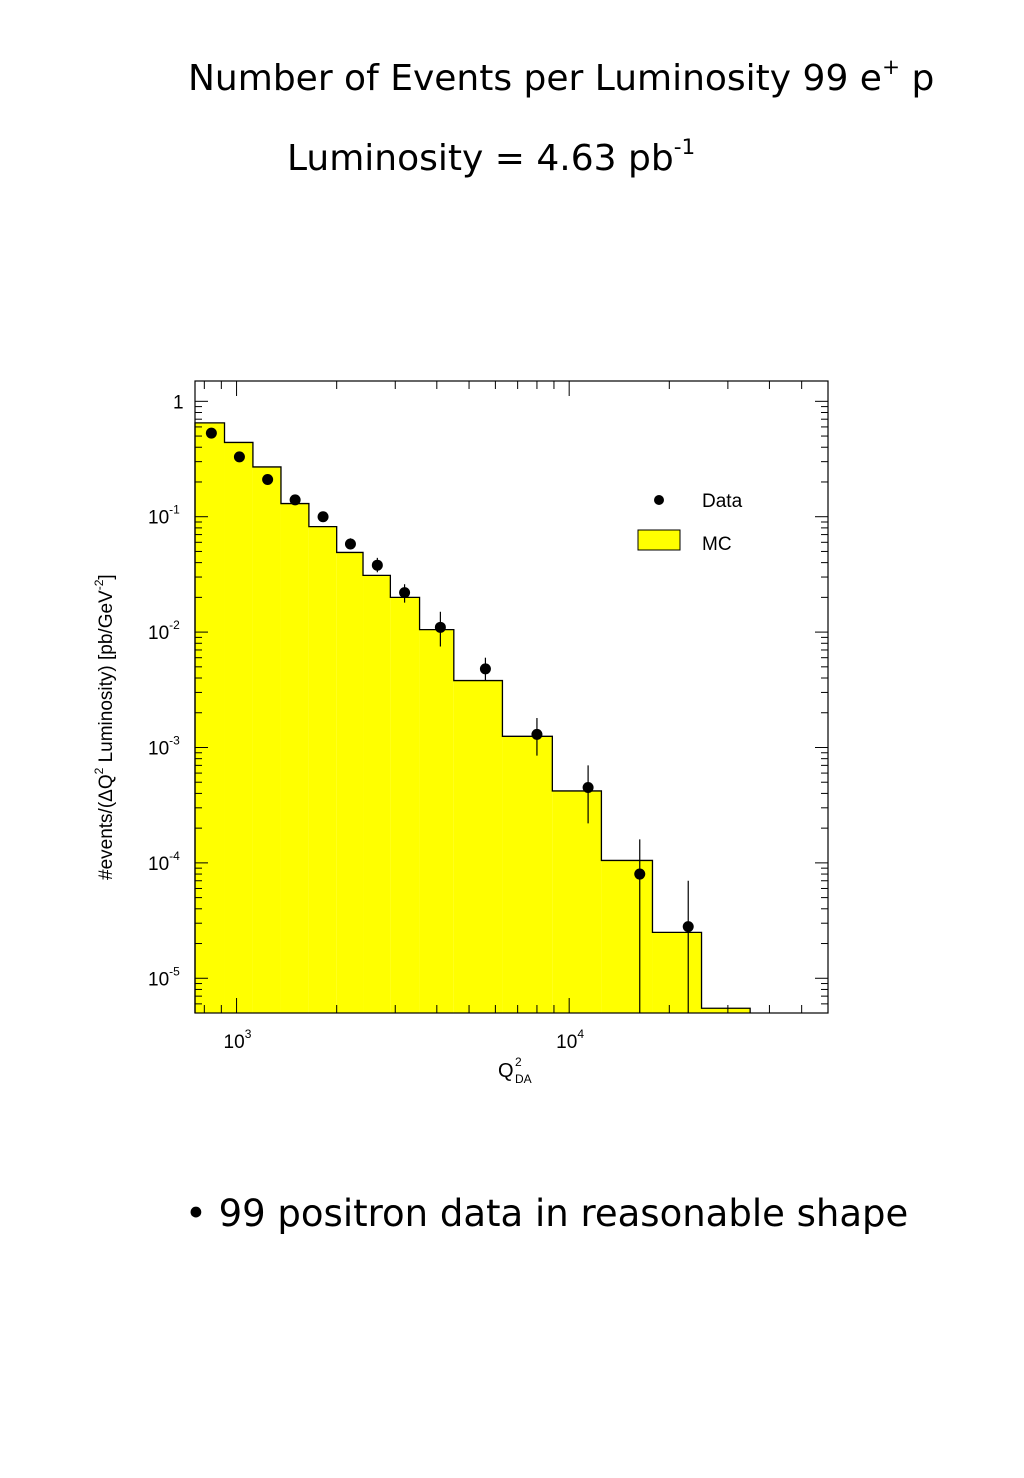 Image resolution: width=1024 pixels, height=1478 pixels. I want to click on y-tick-label: 10⁻¹, so click(164, 516).